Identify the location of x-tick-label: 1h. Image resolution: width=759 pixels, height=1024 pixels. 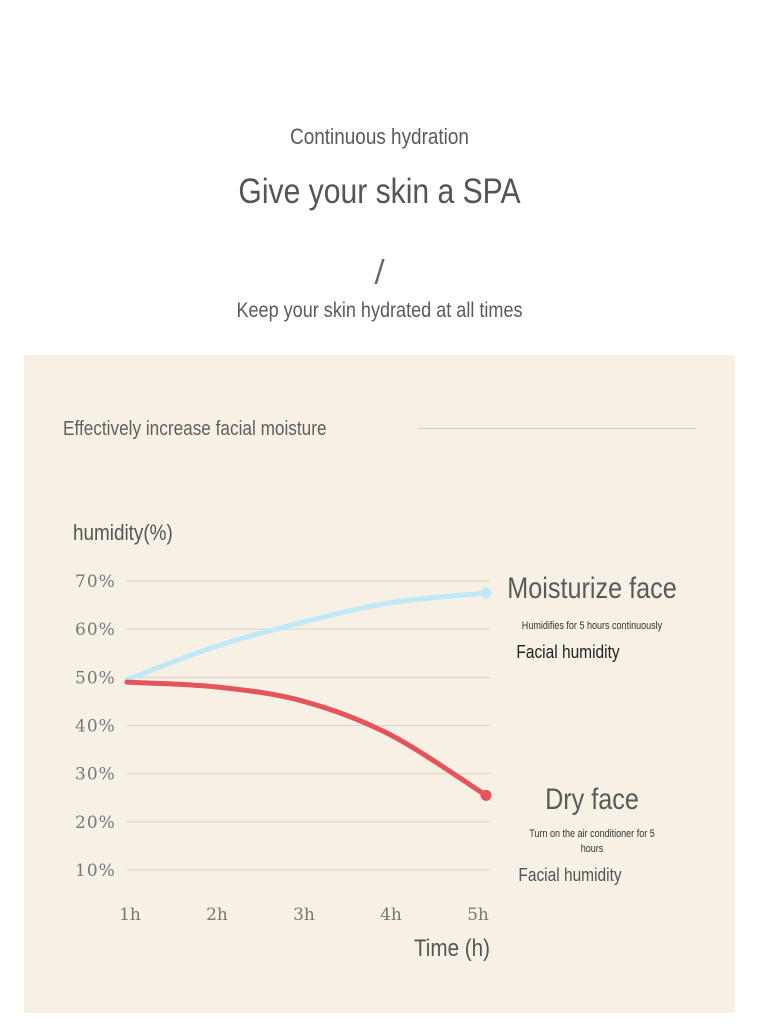
(130, 915).